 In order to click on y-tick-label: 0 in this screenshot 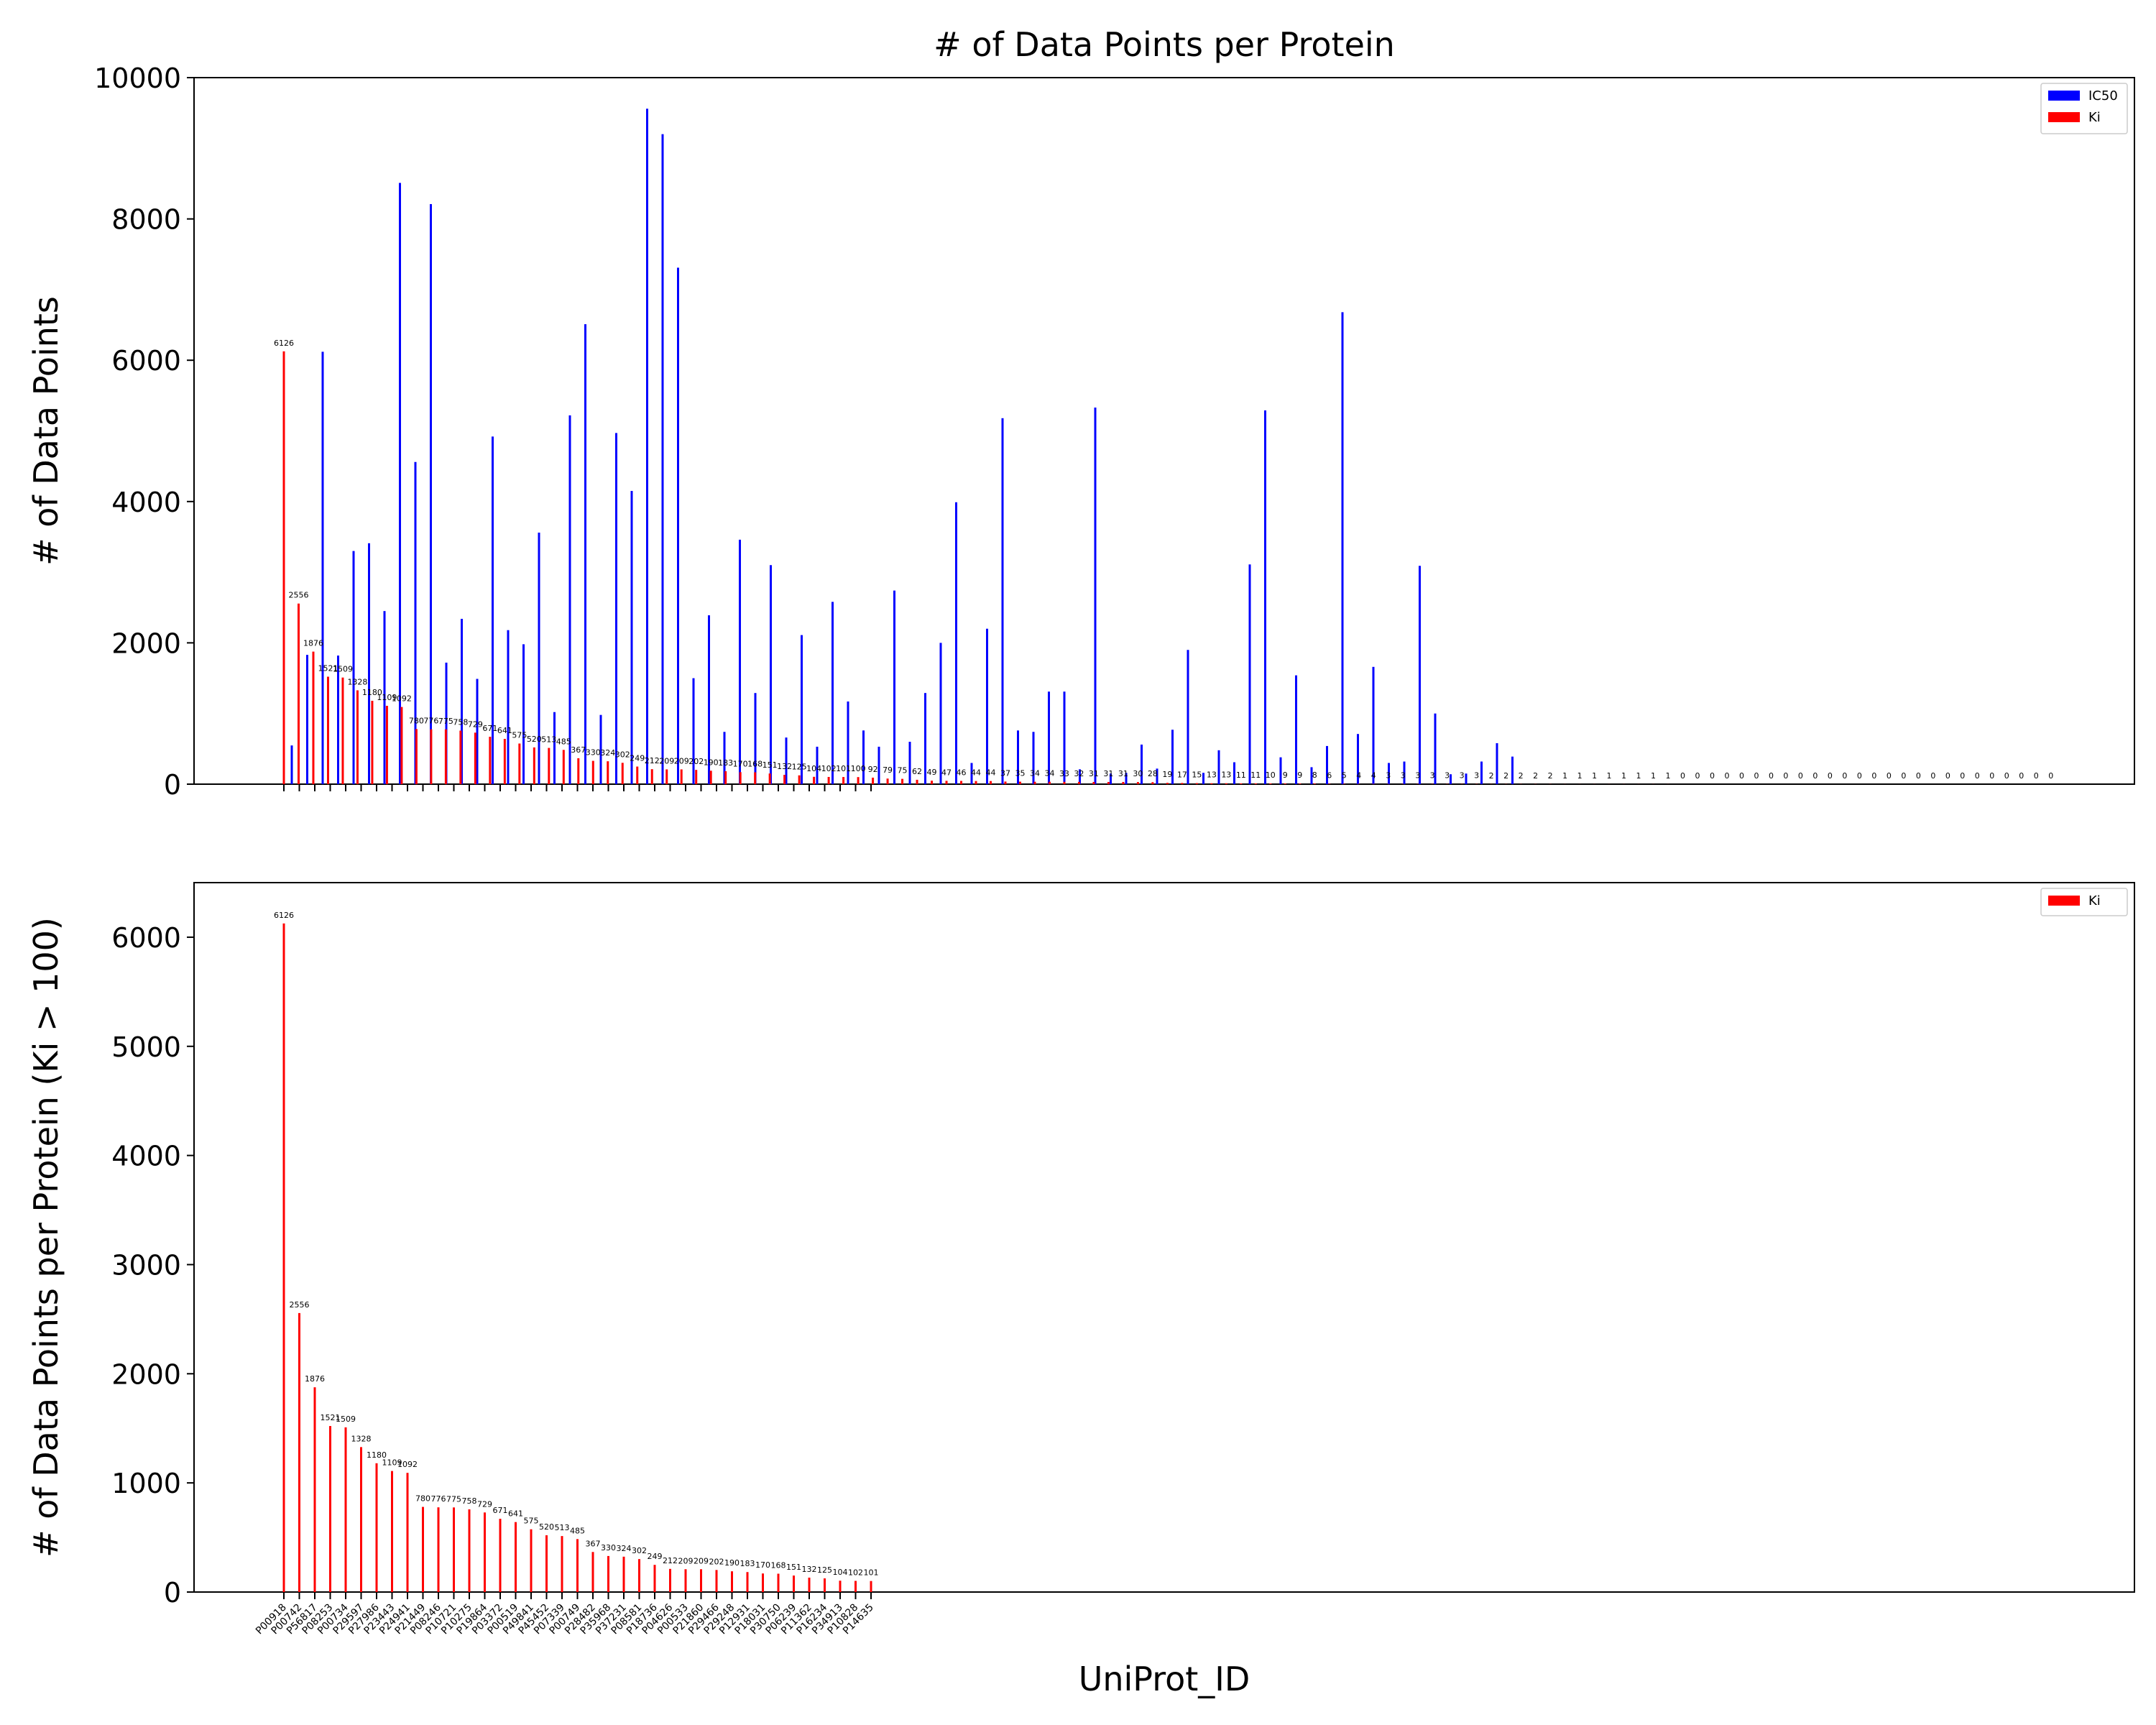, I will do `click(172, 785)`.